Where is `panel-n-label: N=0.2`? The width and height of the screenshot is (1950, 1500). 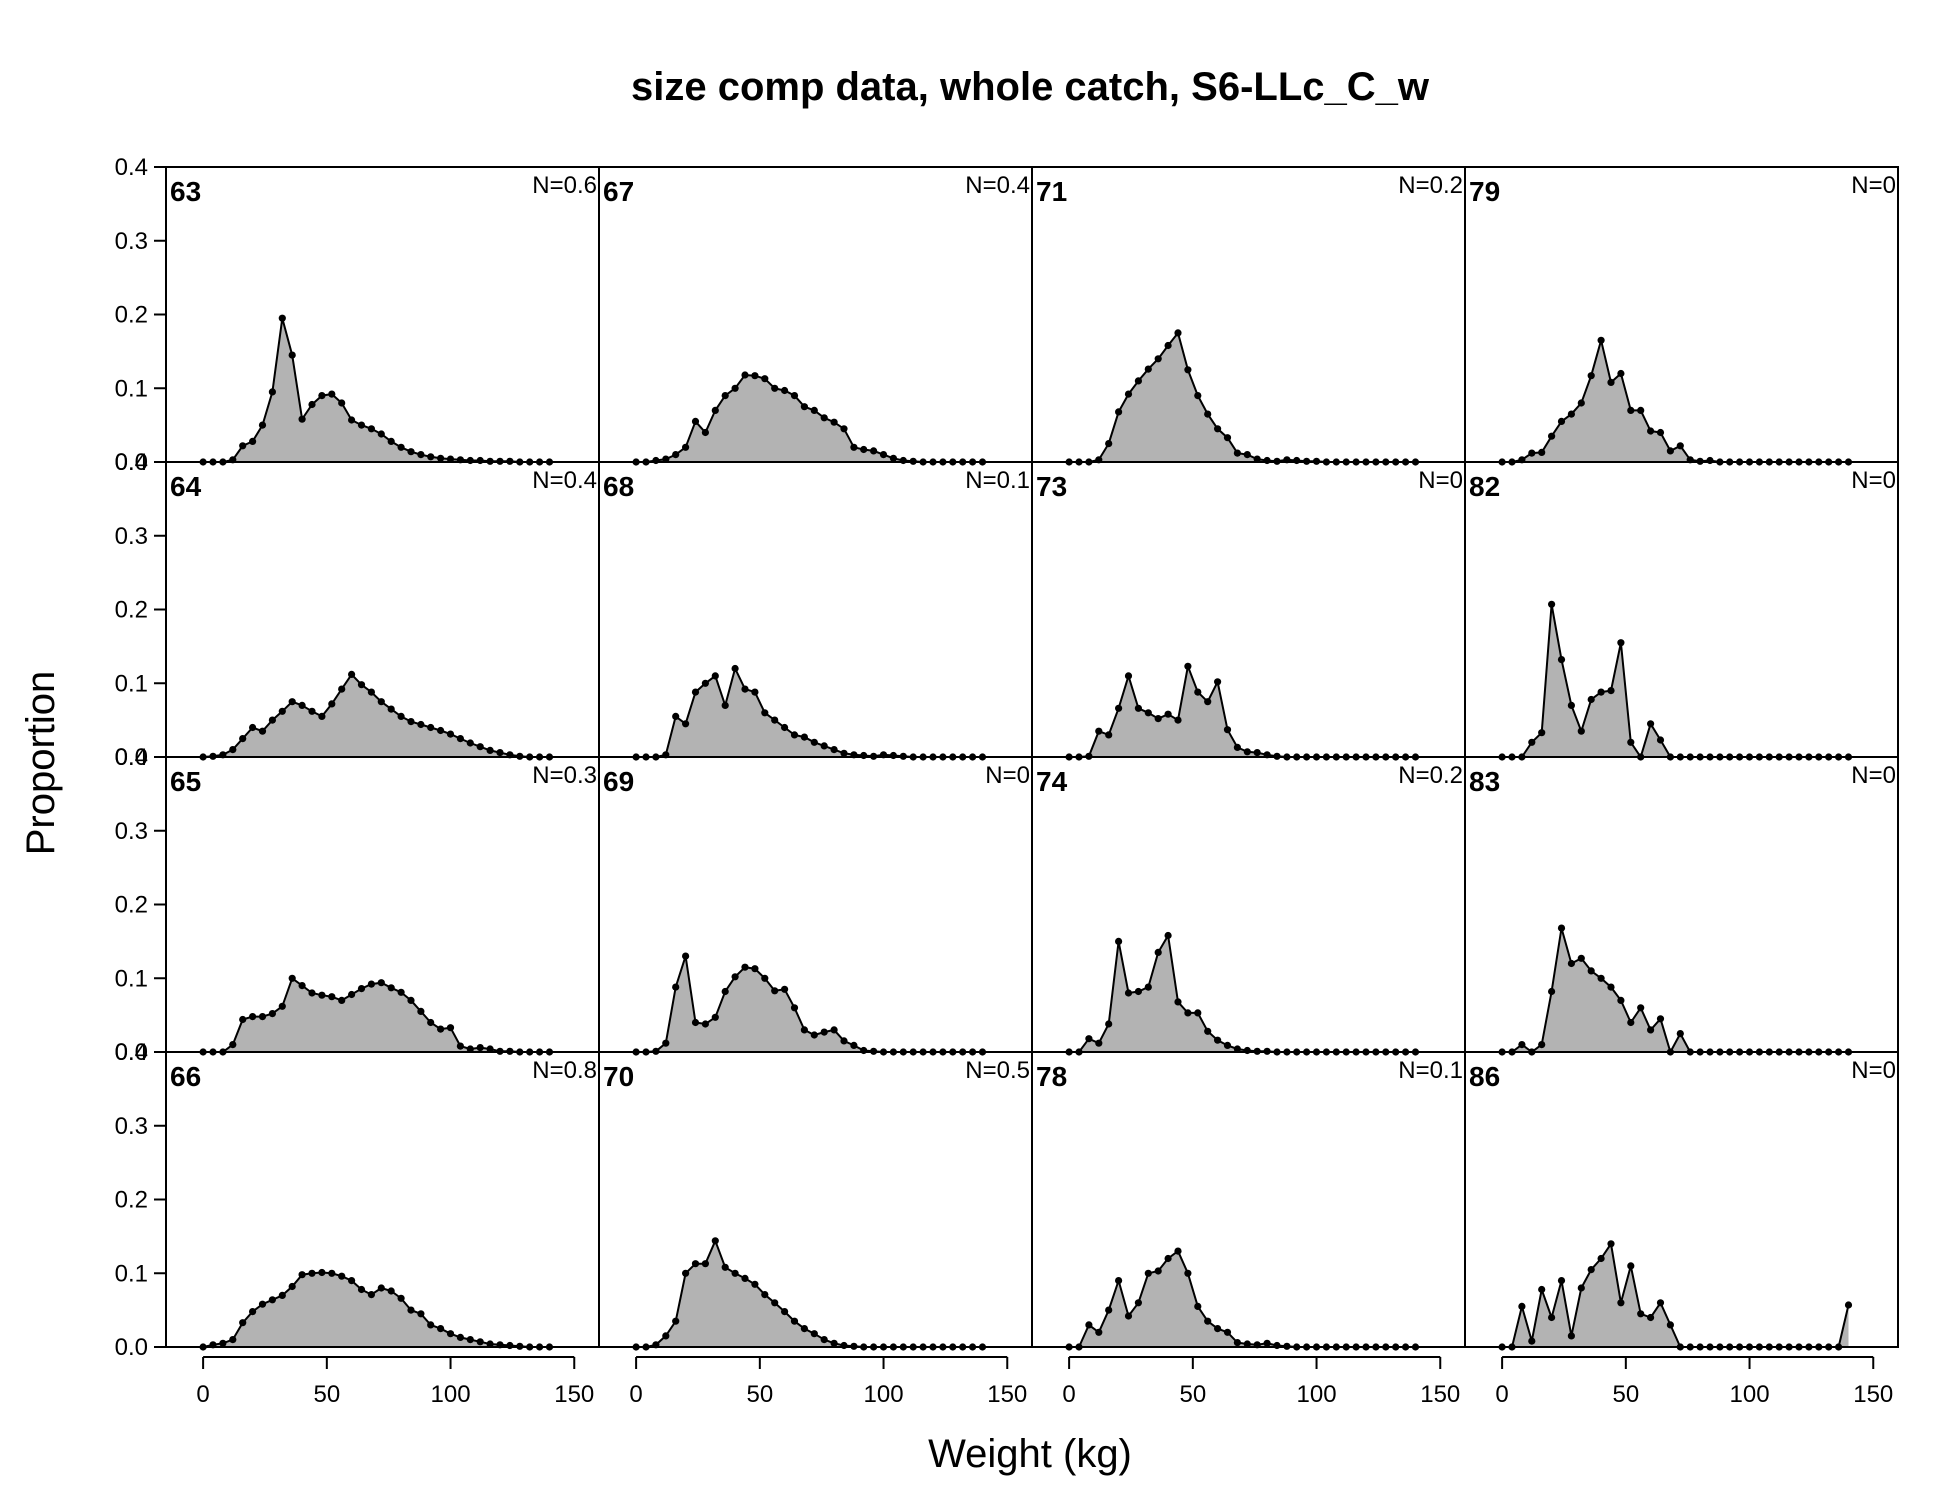
panel-n-label: N=0.2 is located at coordinates (1430, 185).